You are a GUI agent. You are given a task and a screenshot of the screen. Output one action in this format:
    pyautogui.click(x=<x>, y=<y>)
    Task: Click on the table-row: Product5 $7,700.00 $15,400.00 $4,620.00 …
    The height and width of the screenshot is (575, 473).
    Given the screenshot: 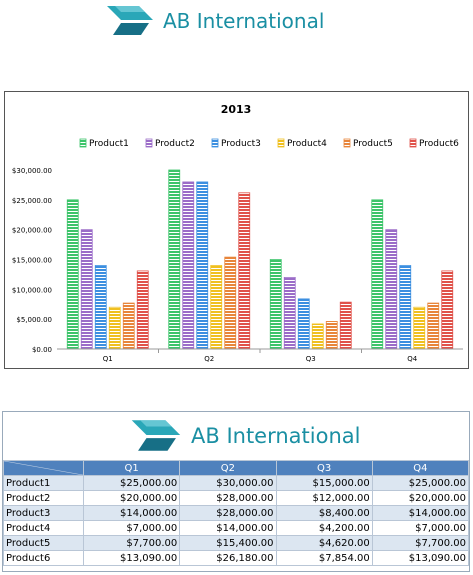 What is the action you would take?
    pyautogui.click(x=236, y=543)
    